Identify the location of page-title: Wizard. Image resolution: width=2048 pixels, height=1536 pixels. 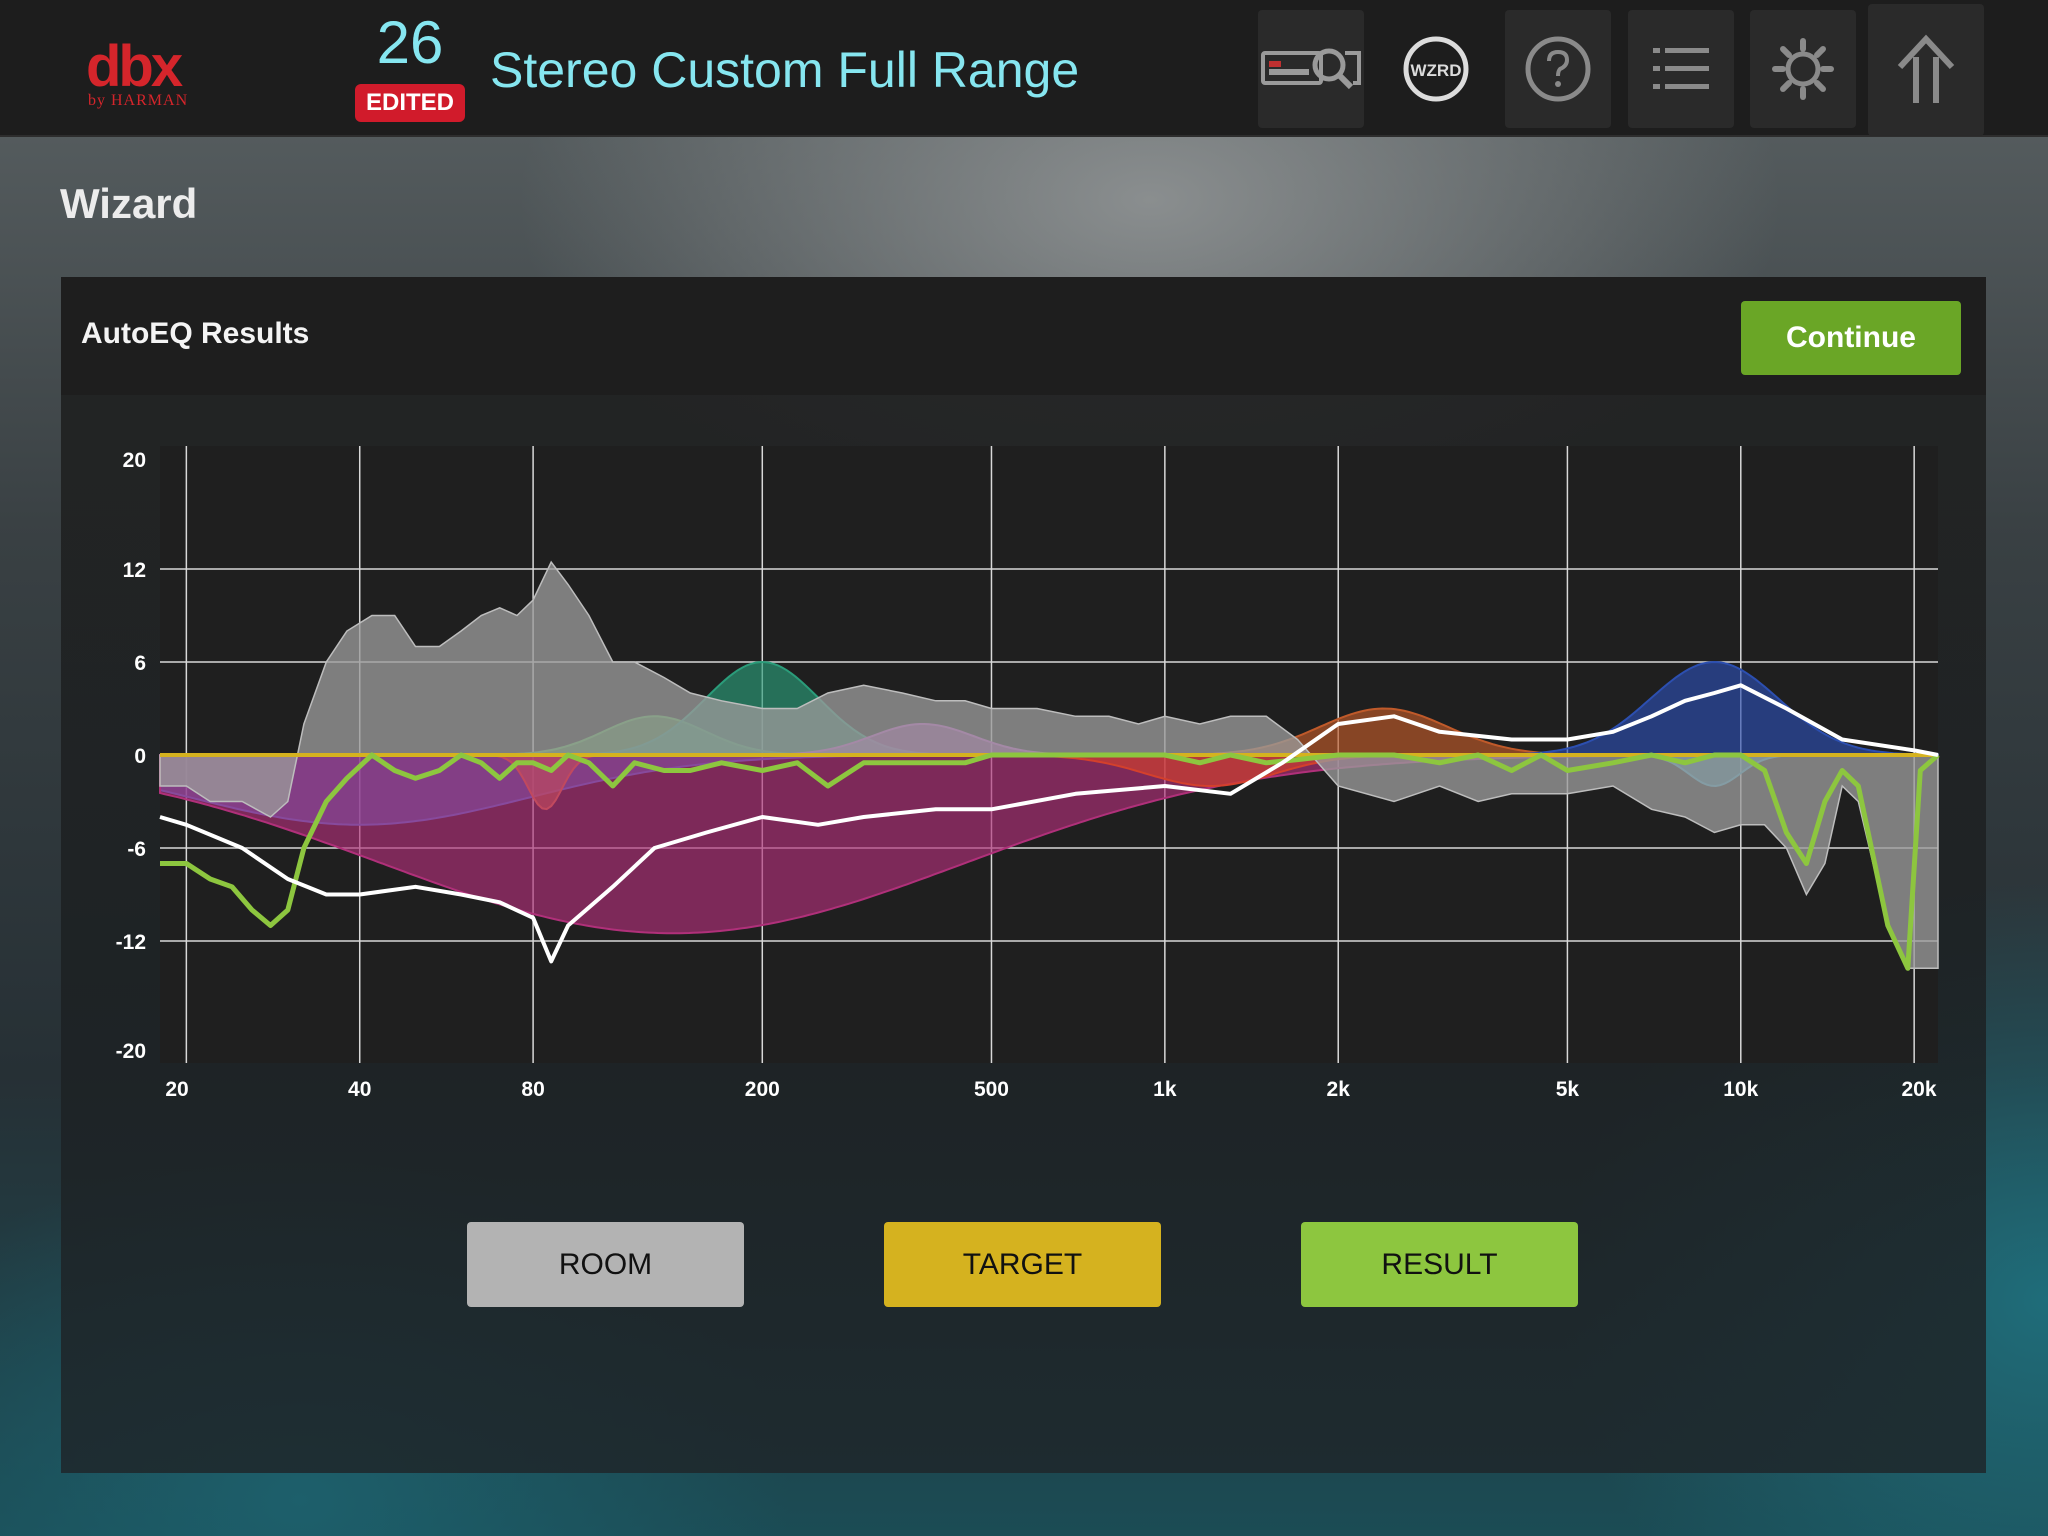
(129, 203).